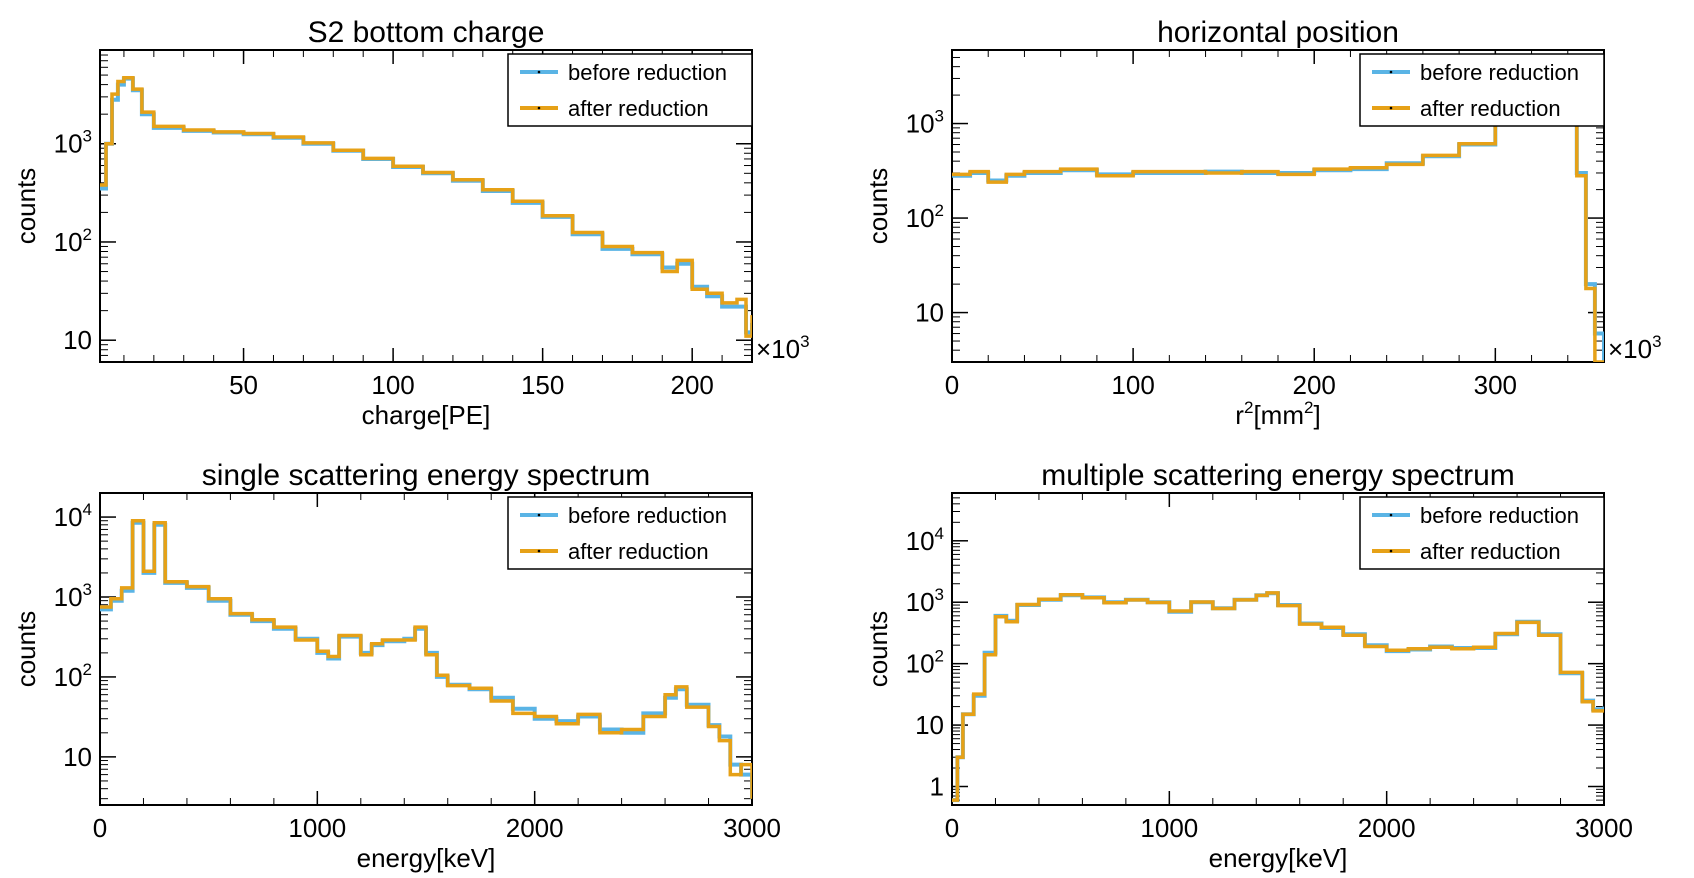 This screenshot has width=1694, height=878. What do you see at coordinates (1495, 385) in the screenshot?
I see `x-tick-label: 300` at bounding box center [1495, 385].